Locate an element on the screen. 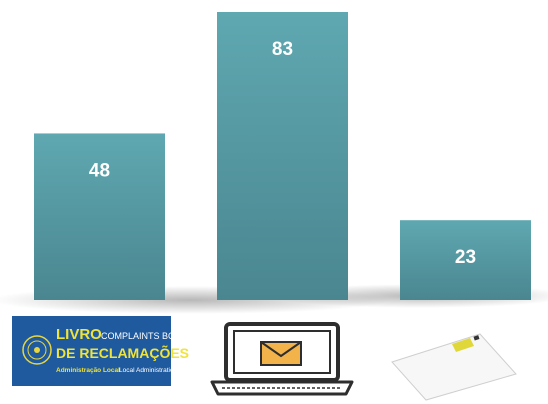 The height and width of the screenshot is (404, 548). value-label: 83 is located at coordinates (282, 49).